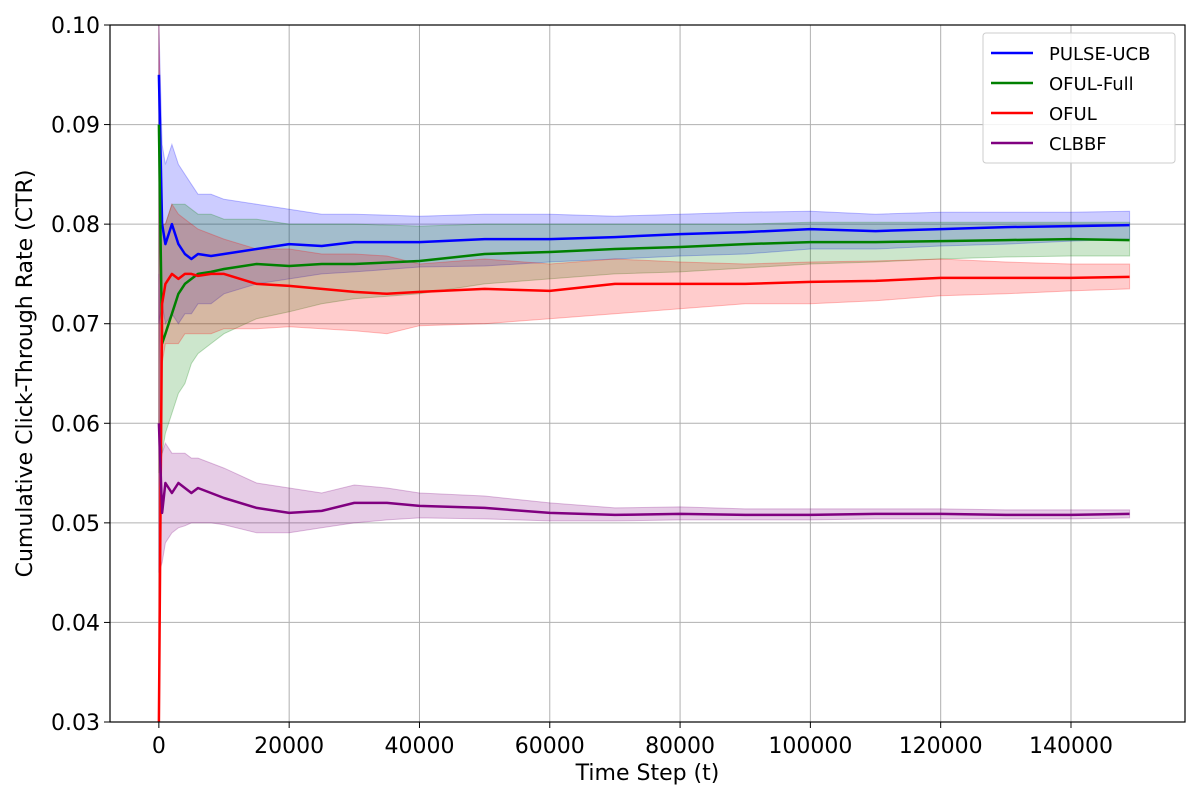  Describe the element at coordinates (810, 746) in the screenshot. I see `x-tick-label: 100000` at that location.